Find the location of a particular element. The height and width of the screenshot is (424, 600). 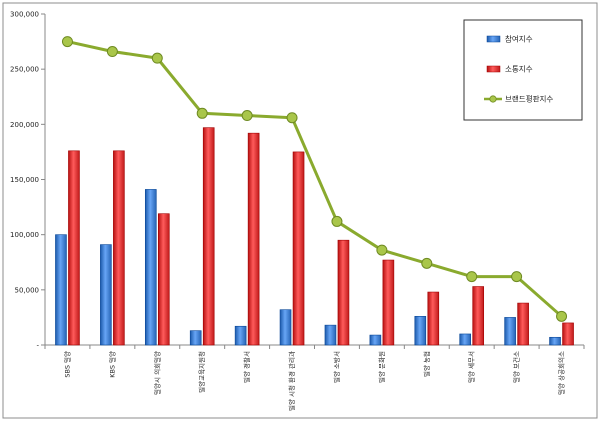

x-category-label-1: KBS 밀양 is located at coordinates (112, 364).